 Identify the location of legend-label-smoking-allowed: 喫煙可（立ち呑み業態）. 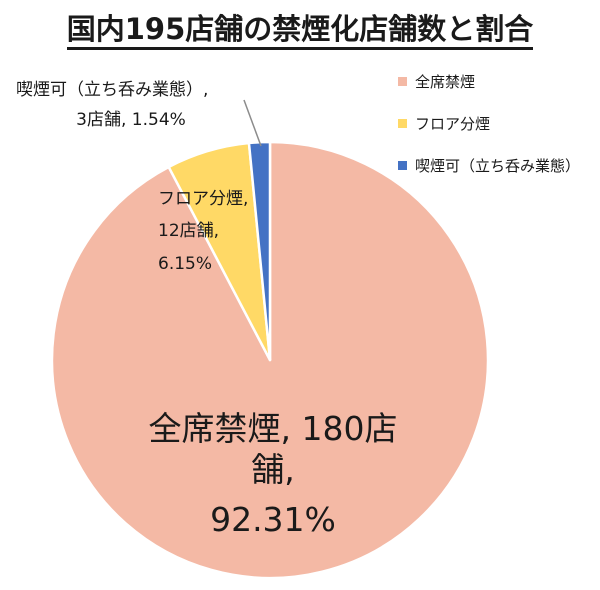
(498, 165).